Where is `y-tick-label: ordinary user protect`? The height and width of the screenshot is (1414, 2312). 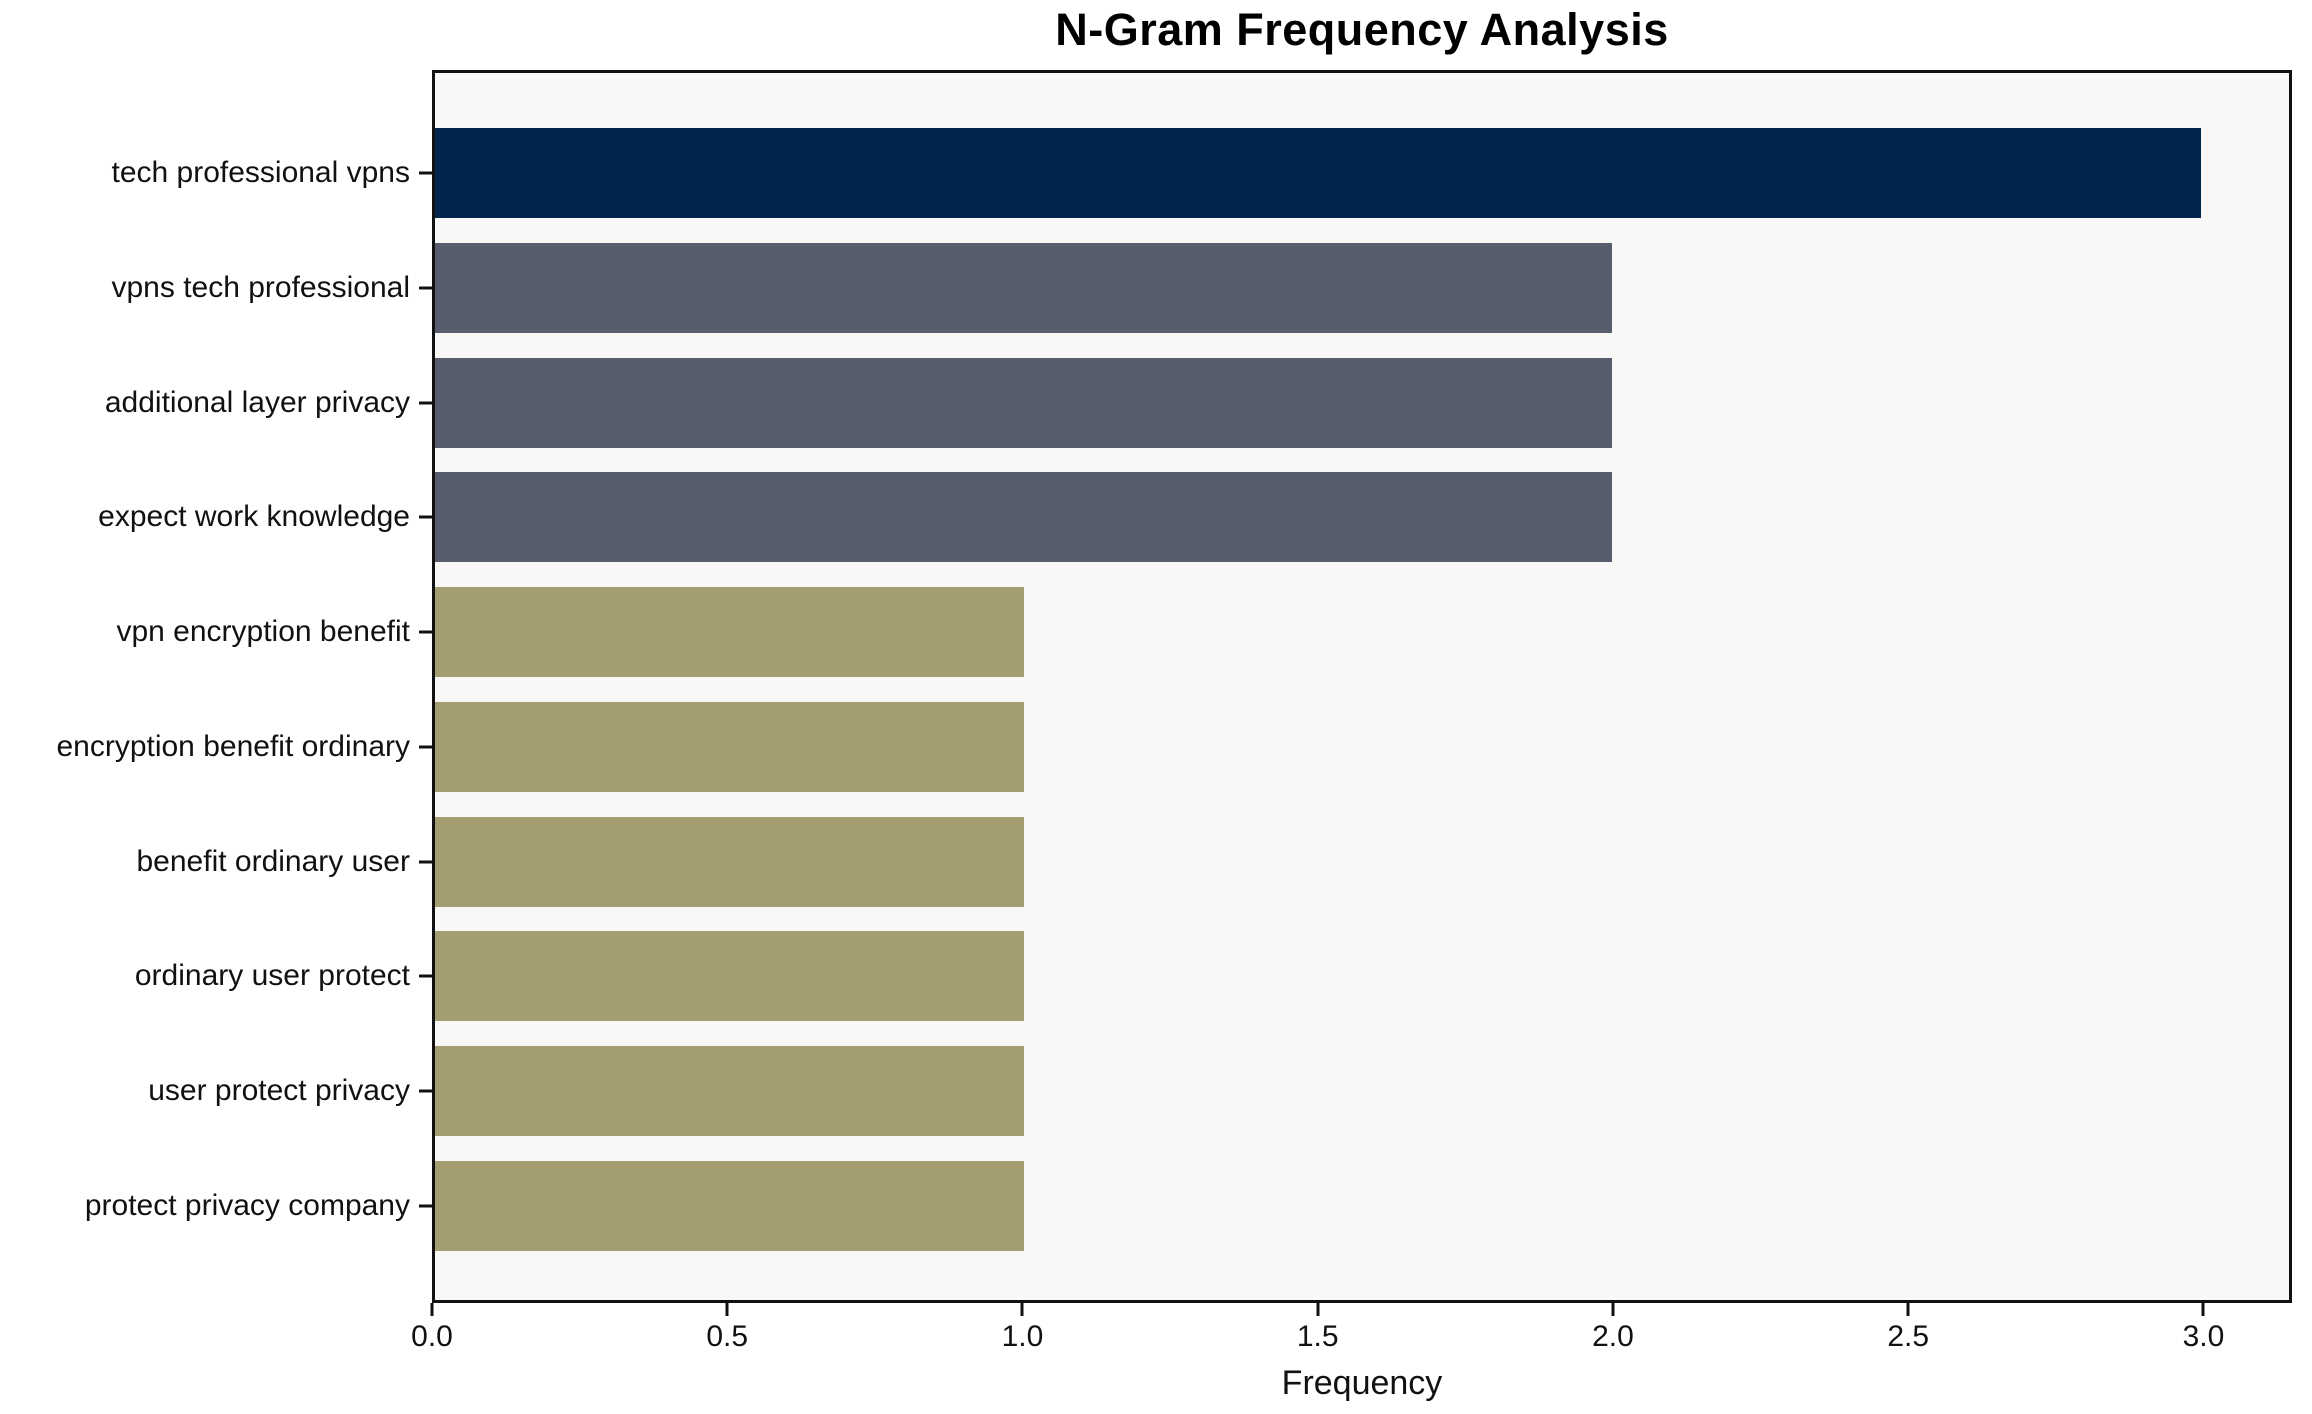
y-tick-label: ordinary user protect is located at coordinates (272, 976).